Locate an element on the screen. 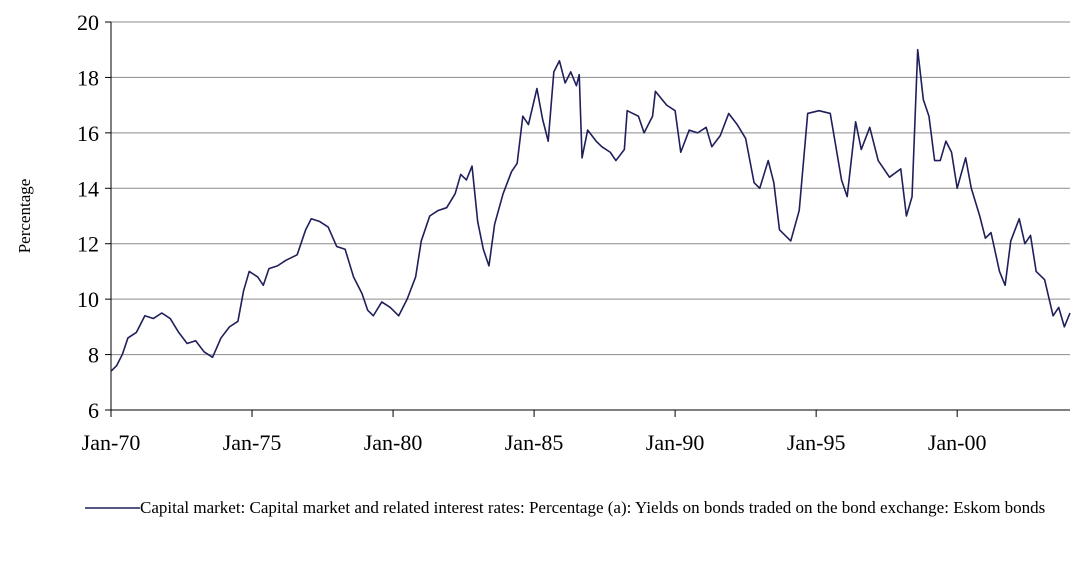  x-tick-label: Jan-00 is located at coordinates (957, 442).